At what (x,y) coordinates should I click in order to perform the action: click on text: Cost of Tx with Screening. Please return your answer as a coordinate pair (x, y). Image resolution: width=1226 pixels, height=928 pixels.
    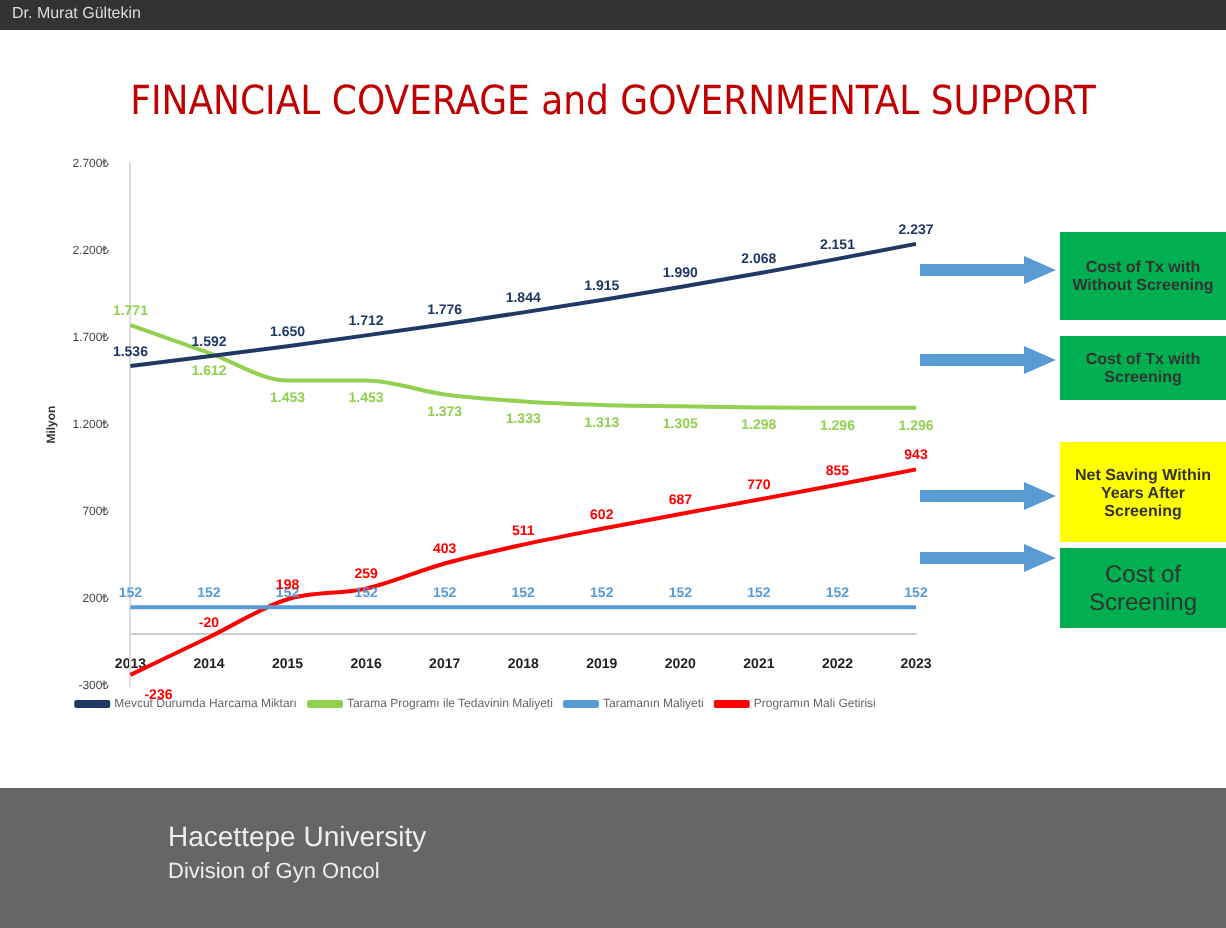
    Looking at the image, I should click on (1143, 368).